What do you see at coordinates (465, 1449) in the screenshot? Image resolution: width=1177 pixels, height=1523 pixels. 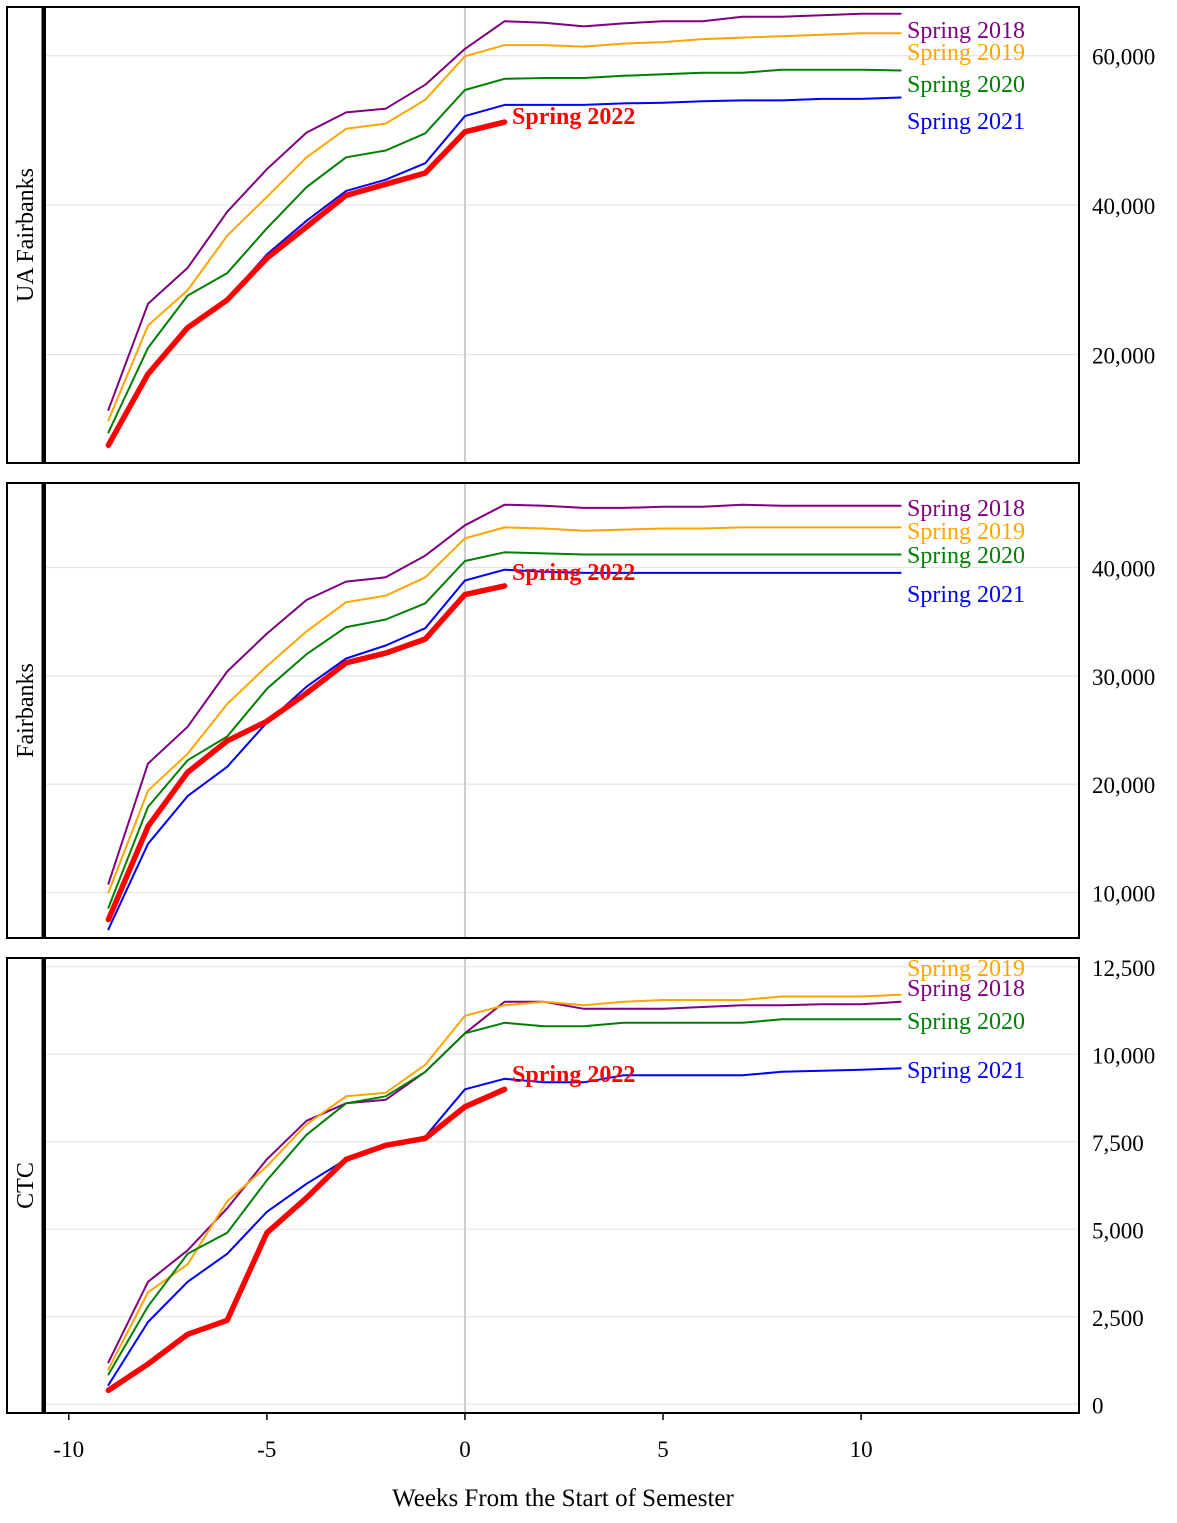 I see `x-tick-label: 0` at bounding box center [465, 1449].